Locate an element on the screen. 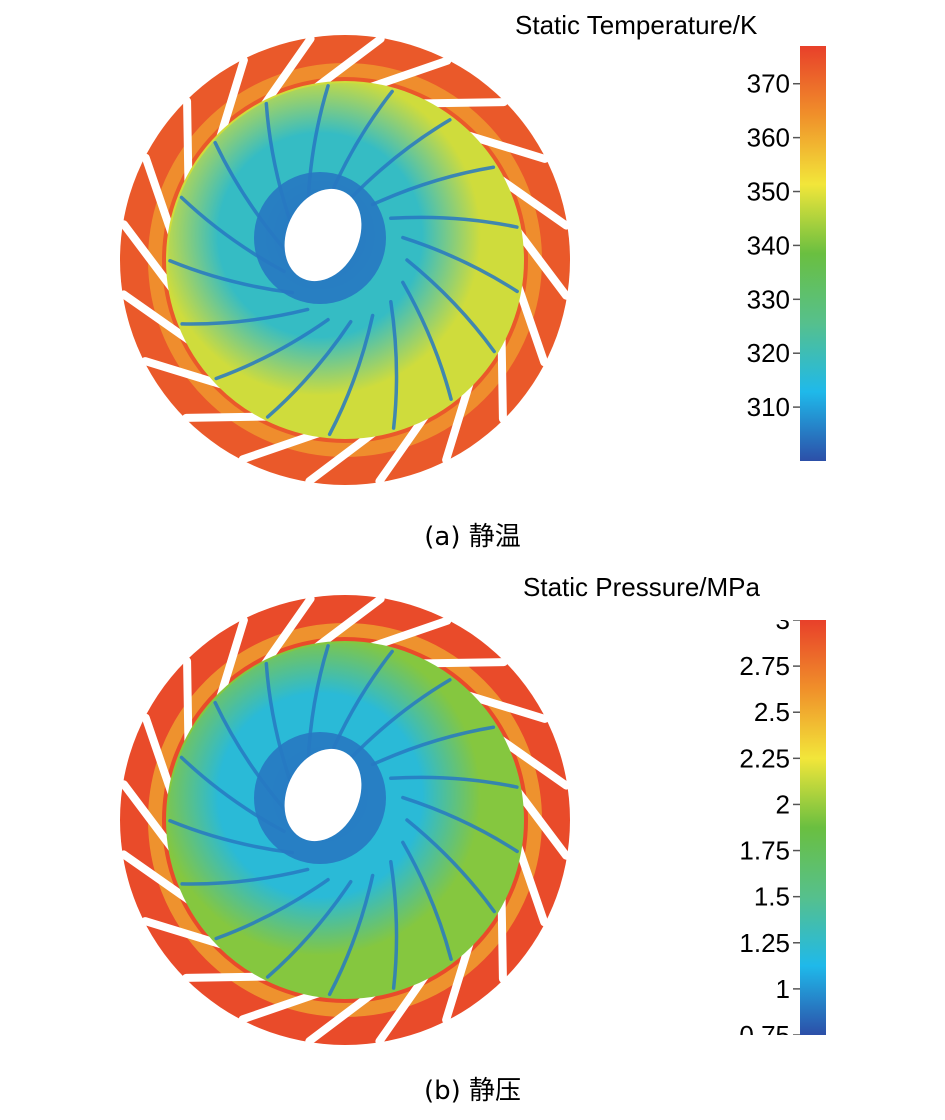  colorbar-tick-label: 1.5 is located at coordinates (772, 897).